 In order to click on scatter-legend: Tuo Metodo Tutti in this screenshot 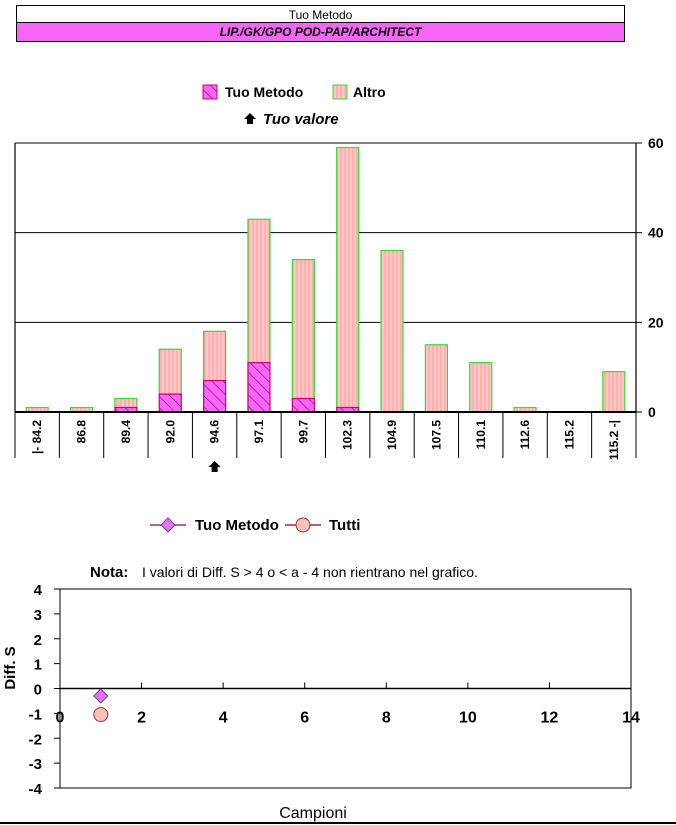, I will do `click(255, 525)`.